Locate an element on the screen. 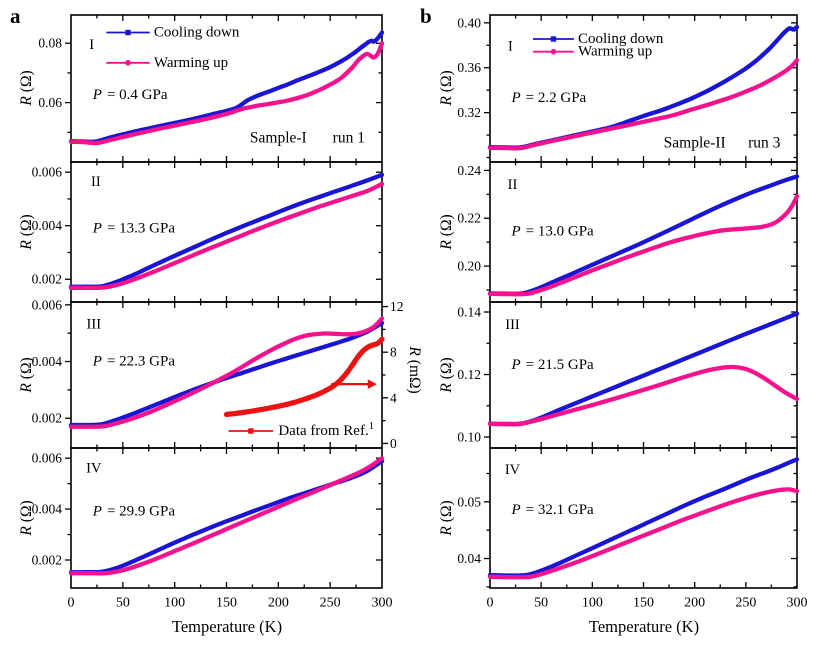  legend-label: Warming up is located at coordinates (615, 52).